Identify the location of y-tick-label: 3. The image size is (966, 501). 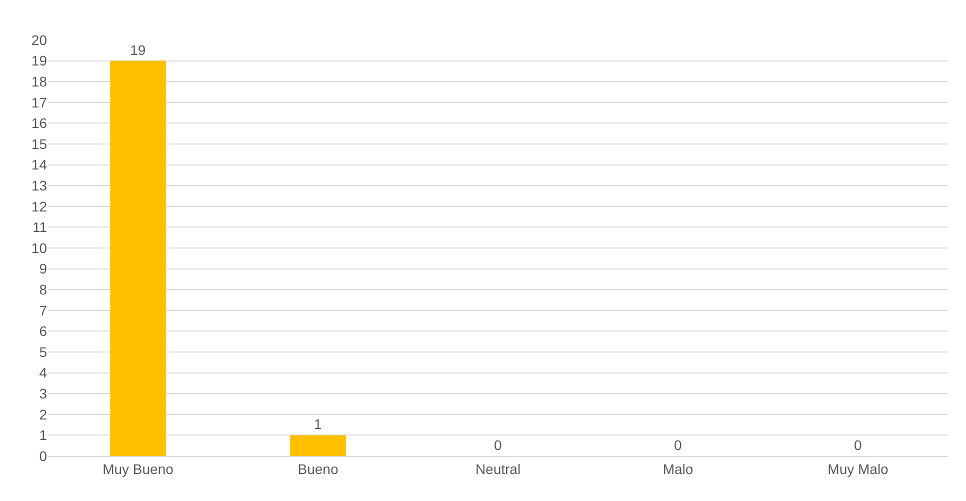
(43, 394).